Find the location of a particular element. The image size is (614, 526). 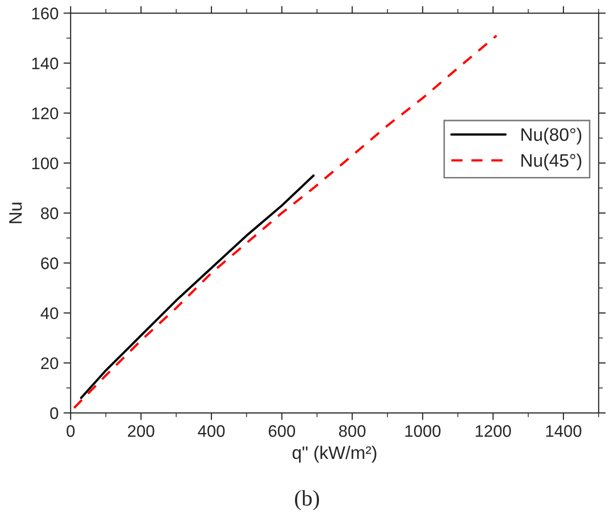

y-tick-label: 60 is located at coordinates (49, 263).